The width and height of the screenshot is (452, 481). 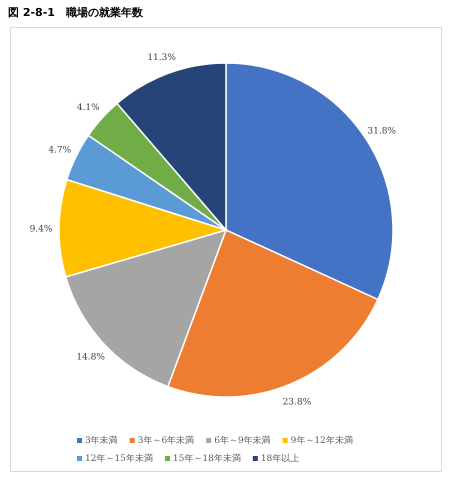 I want to click on data-label: 4.1%, so click(x=88, y=107).